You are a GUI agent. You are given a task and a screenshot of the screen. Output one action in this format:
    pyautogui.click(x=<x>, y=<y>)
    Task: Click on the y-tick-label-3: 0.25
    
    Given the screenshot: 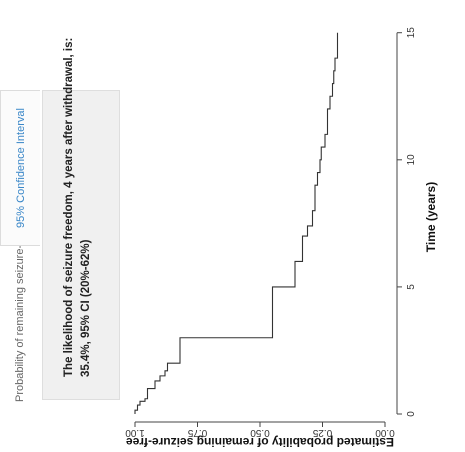 What is the action you would take?
    pyautogui.click(x=322, y=432)
    